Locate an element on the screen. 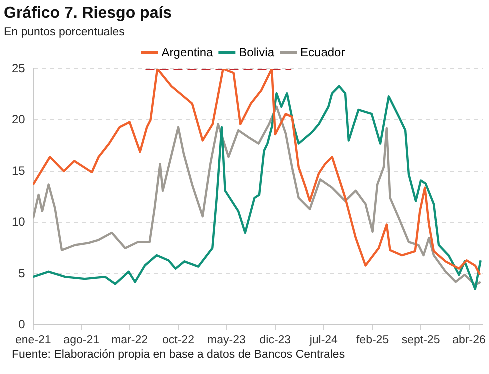 This screenshot has width=489, height=374. y-tick-label: 0 is located at coordinates (22, 325).